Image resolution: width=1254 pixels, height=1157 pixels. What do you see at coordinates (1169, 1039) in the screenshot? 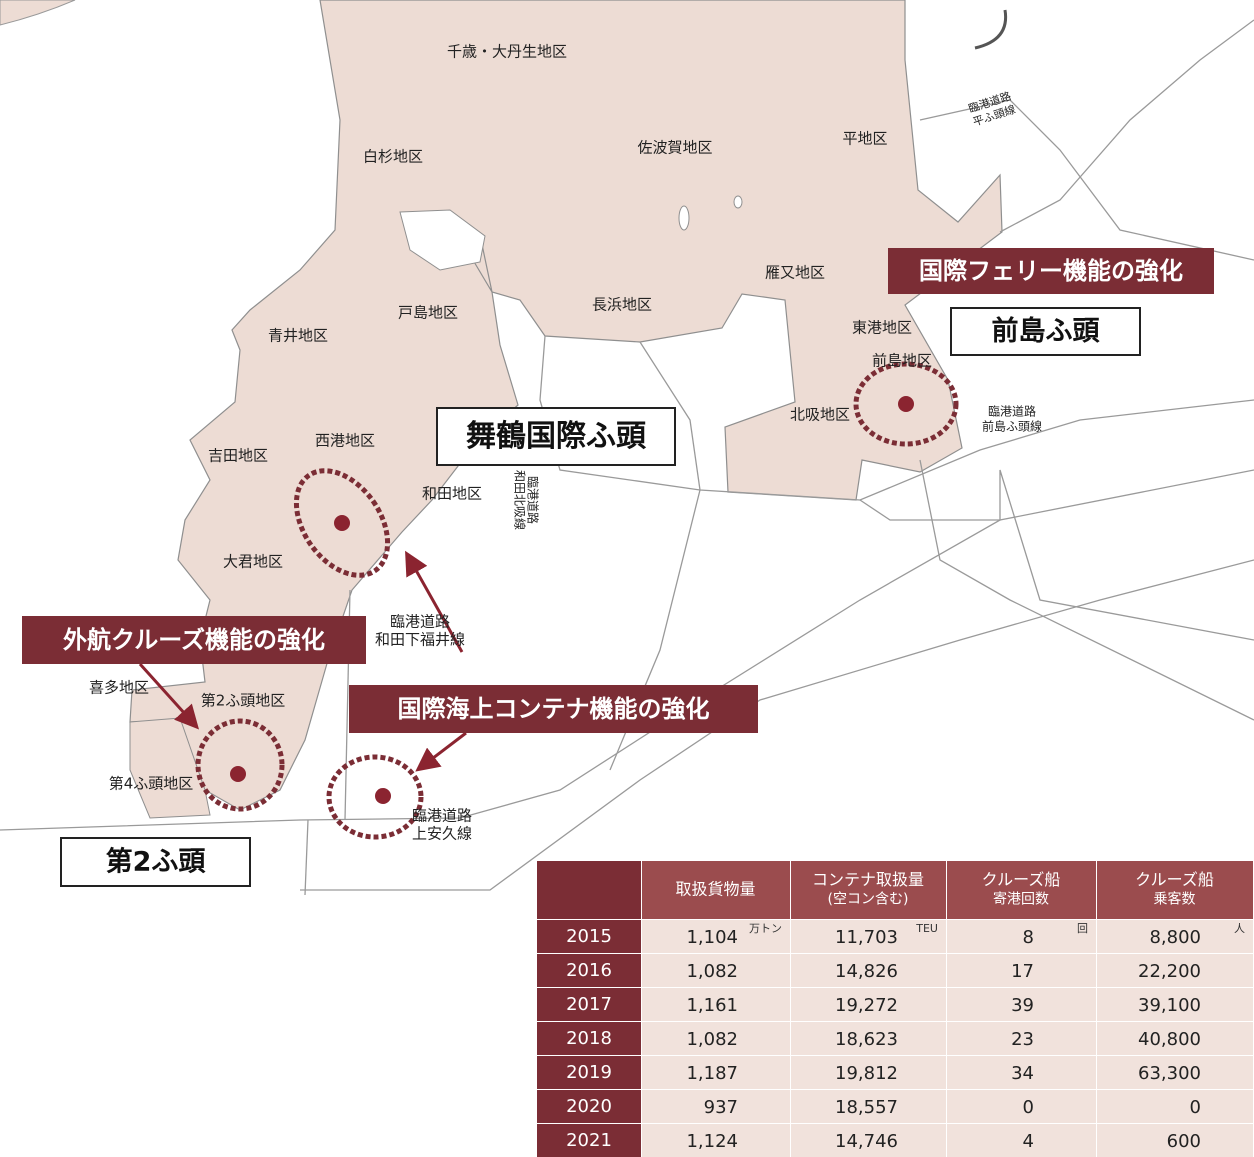
I see `table-value: 40,800` at bounding box center [1169, 1039].